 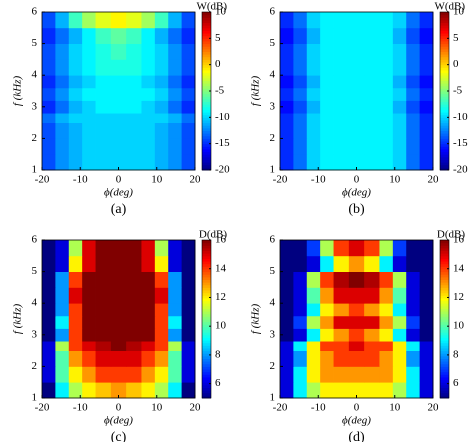 I want to click on colorbar-tick-label: 0, so click(x=218, y=64).